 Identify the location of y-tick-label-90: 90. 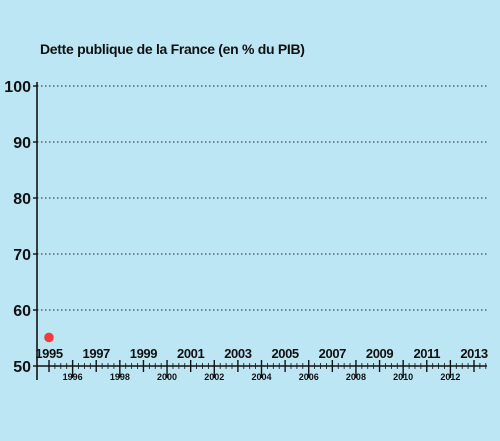
(22, 143).